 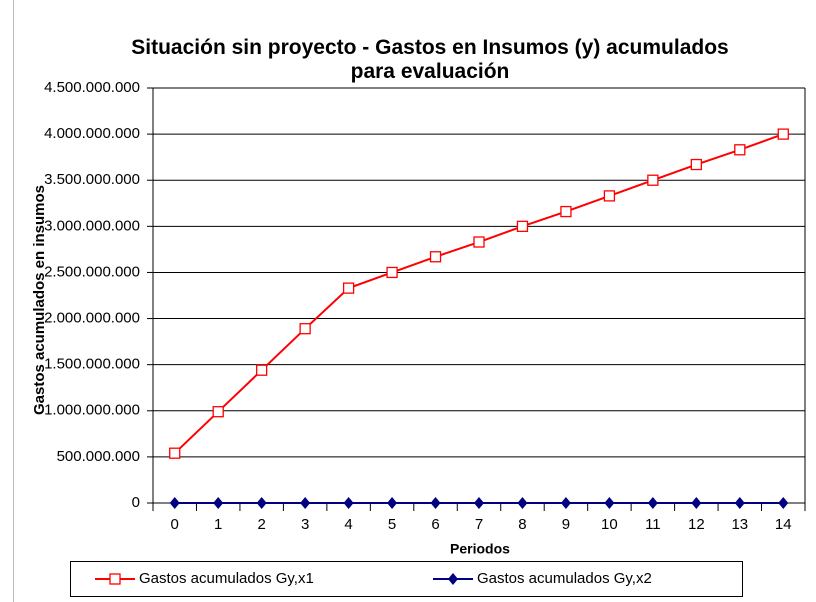 I want to click on y-tick-label: 500.000.000, so click(x=98, y=456).